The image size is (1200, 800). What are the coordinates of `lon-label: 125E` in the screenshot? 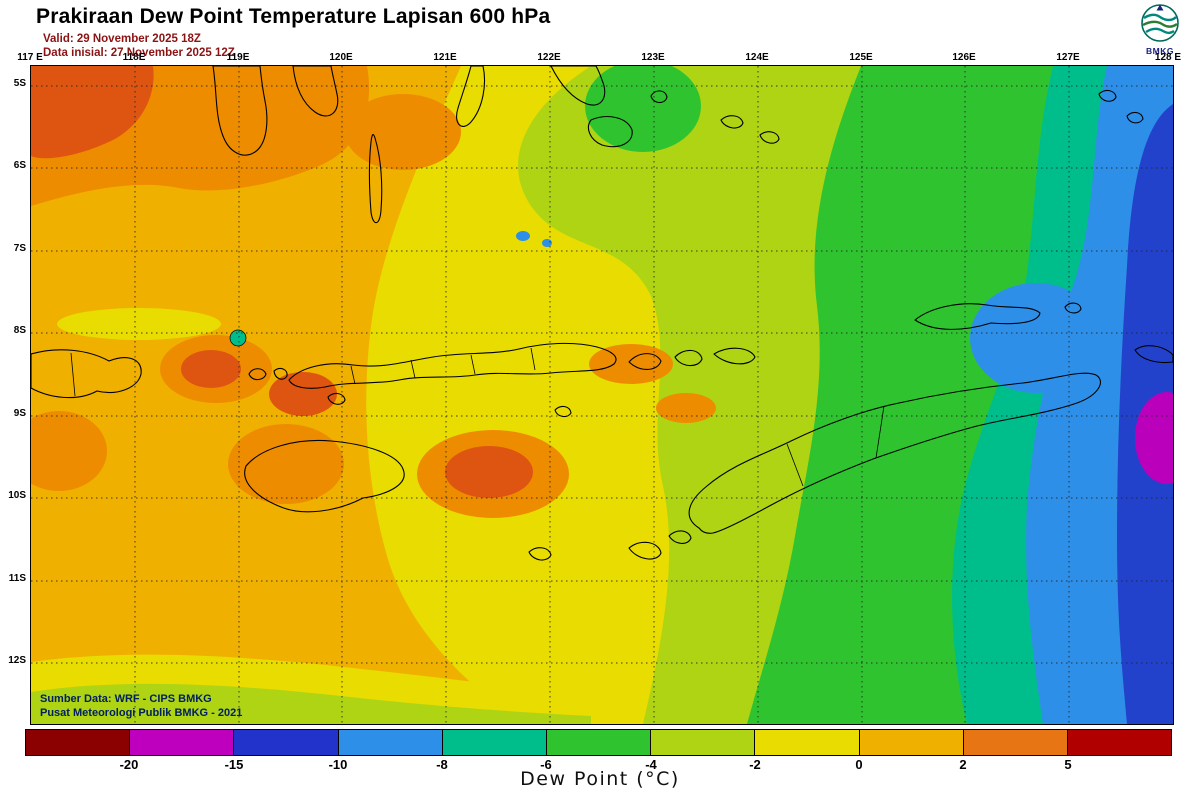 It's located at (861, 57).